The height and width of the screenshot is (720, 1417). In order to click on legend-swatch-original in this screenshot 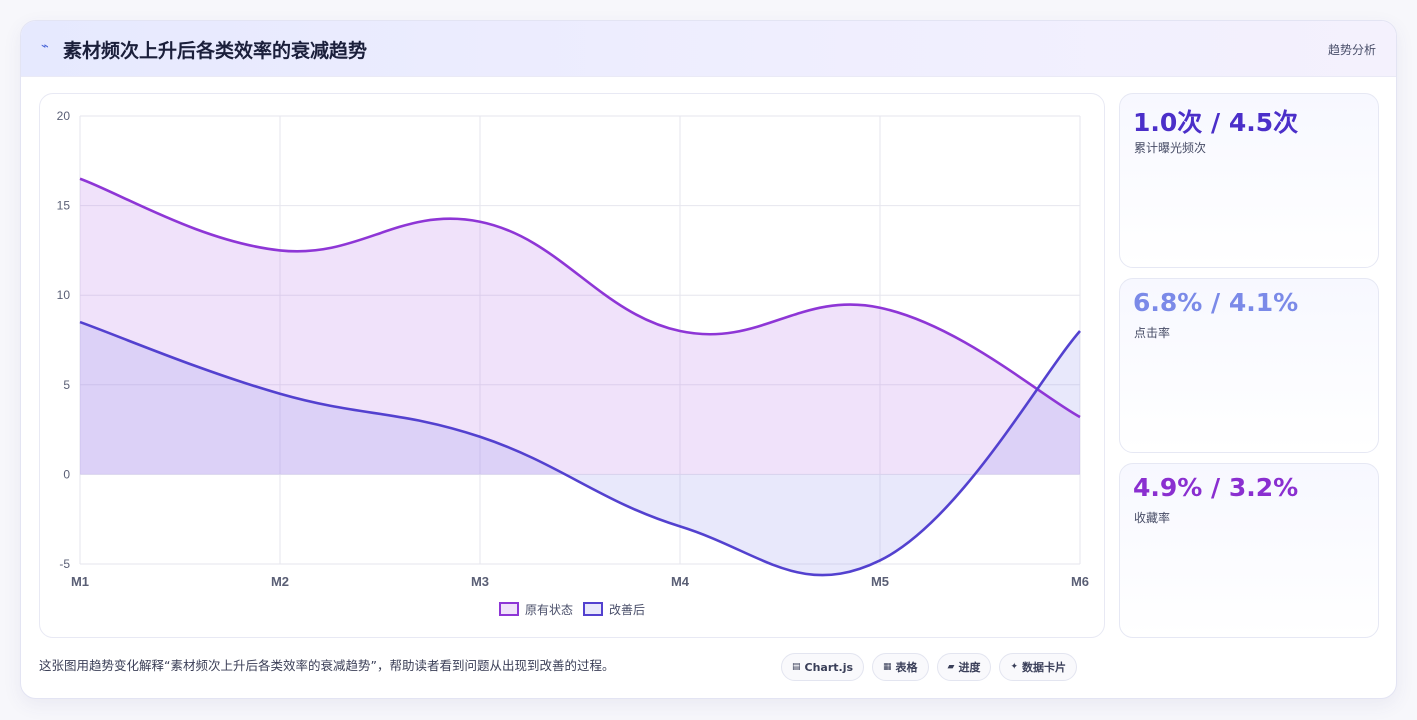, I will do `click(508, 609)`.